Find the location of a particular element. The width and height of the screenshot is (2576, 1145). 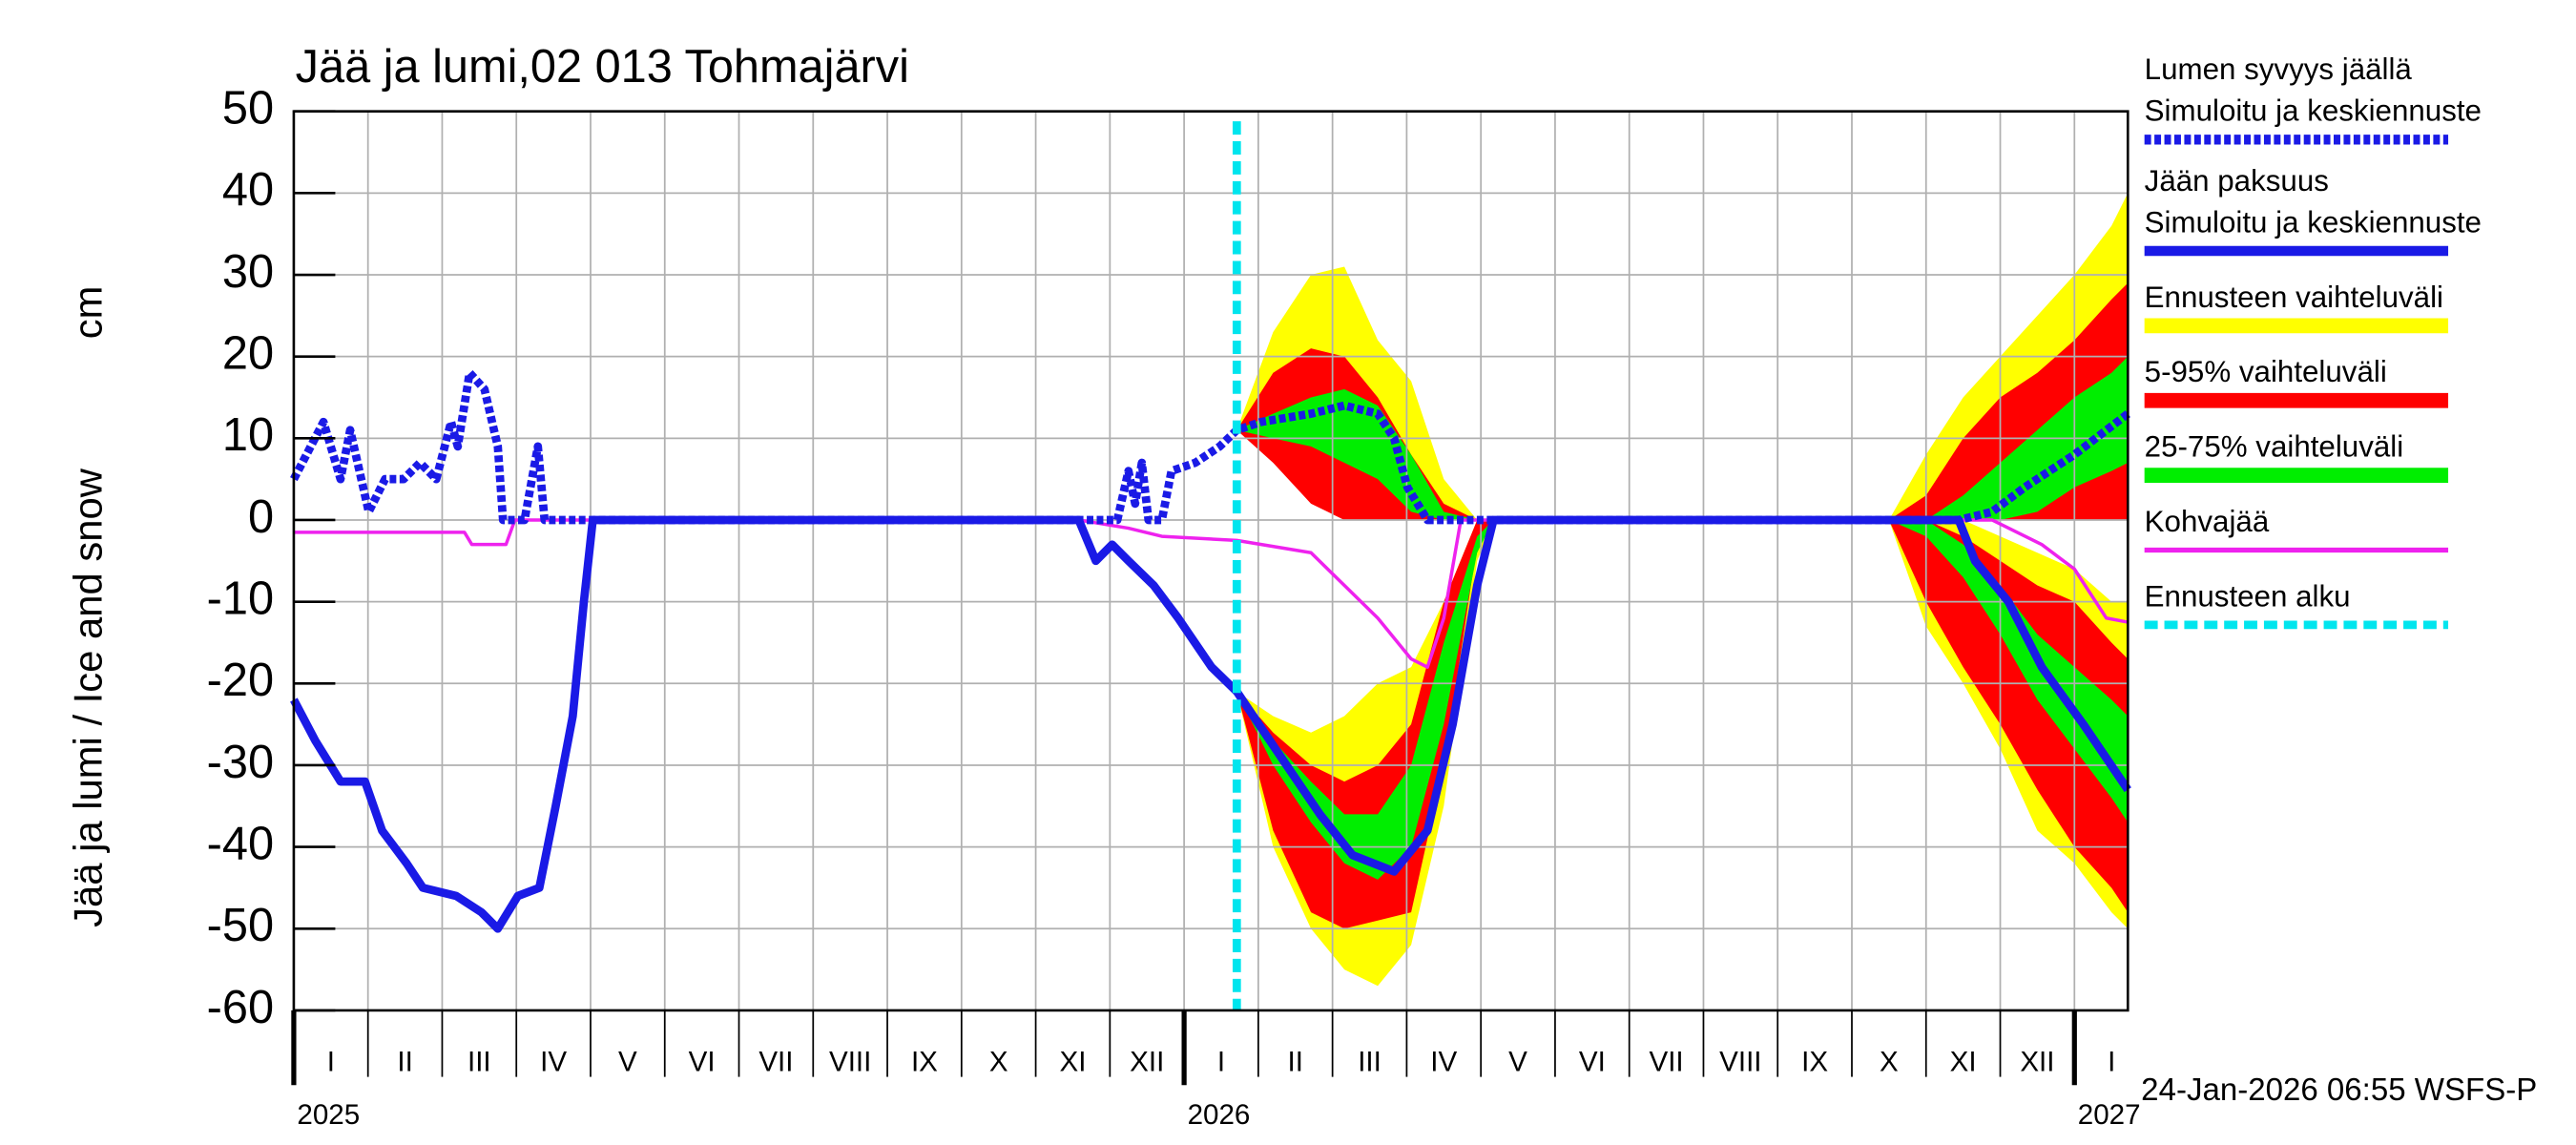

y-tick-label: 40 is located at coordinates (248, 190).